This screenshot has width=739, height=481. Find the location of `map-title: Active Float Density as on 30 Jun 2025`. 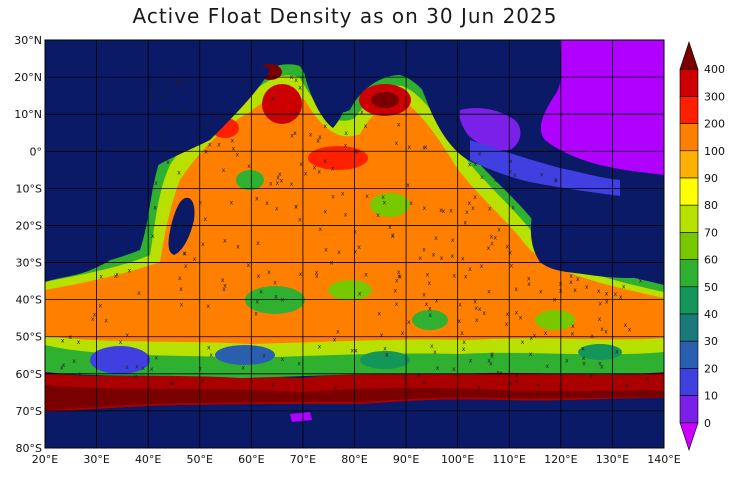

map-title: Active Float Density as on 30 Jun 2025 is located at coordinates (345, 16).